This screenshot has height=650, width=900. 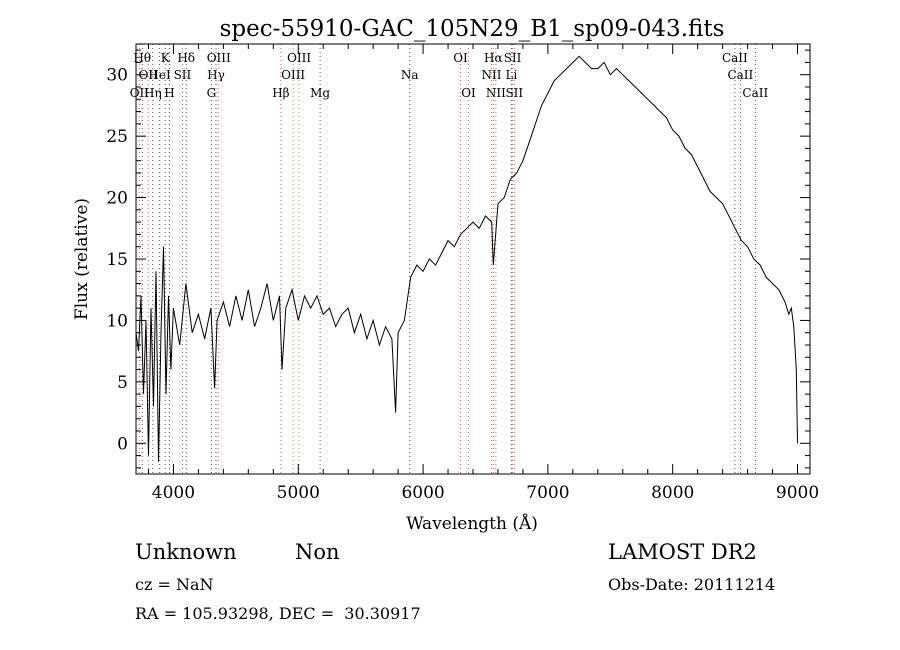 What do you see at coordinates (117, 199) in the screenshot?
I see `y-tick-label: 20` at bounding box center [117, 199].